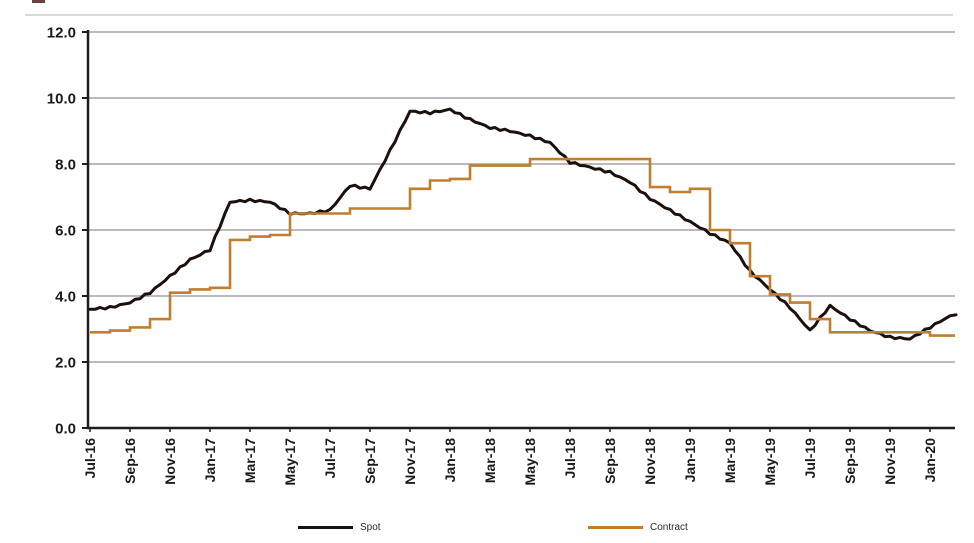  I want to click on x-tick-label: May-18, so click(530, 462).